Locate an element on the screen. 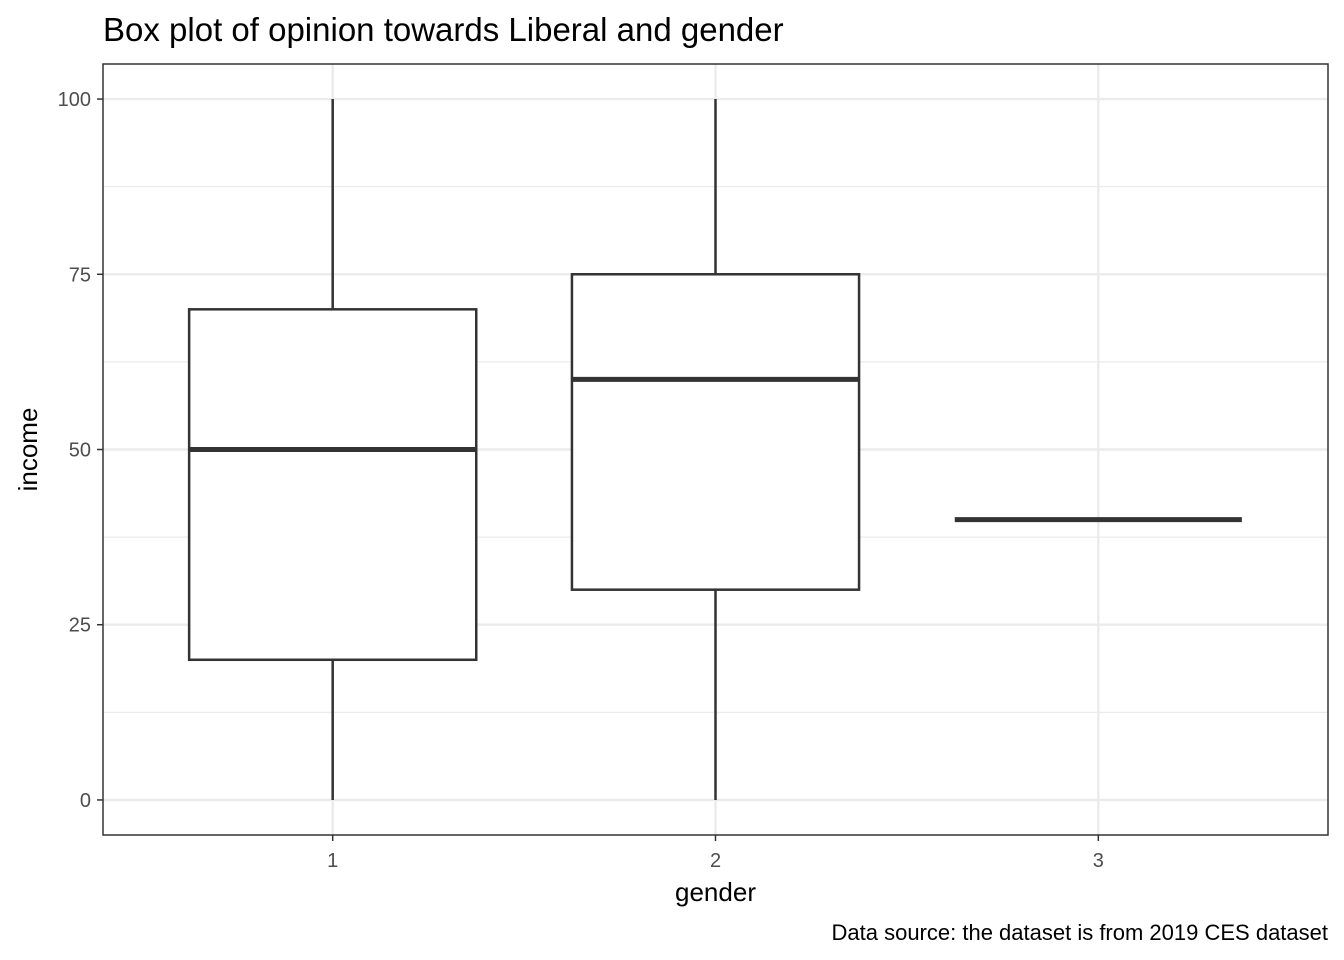  x-tick-label: 3 is located at coordinates (1098, 861).